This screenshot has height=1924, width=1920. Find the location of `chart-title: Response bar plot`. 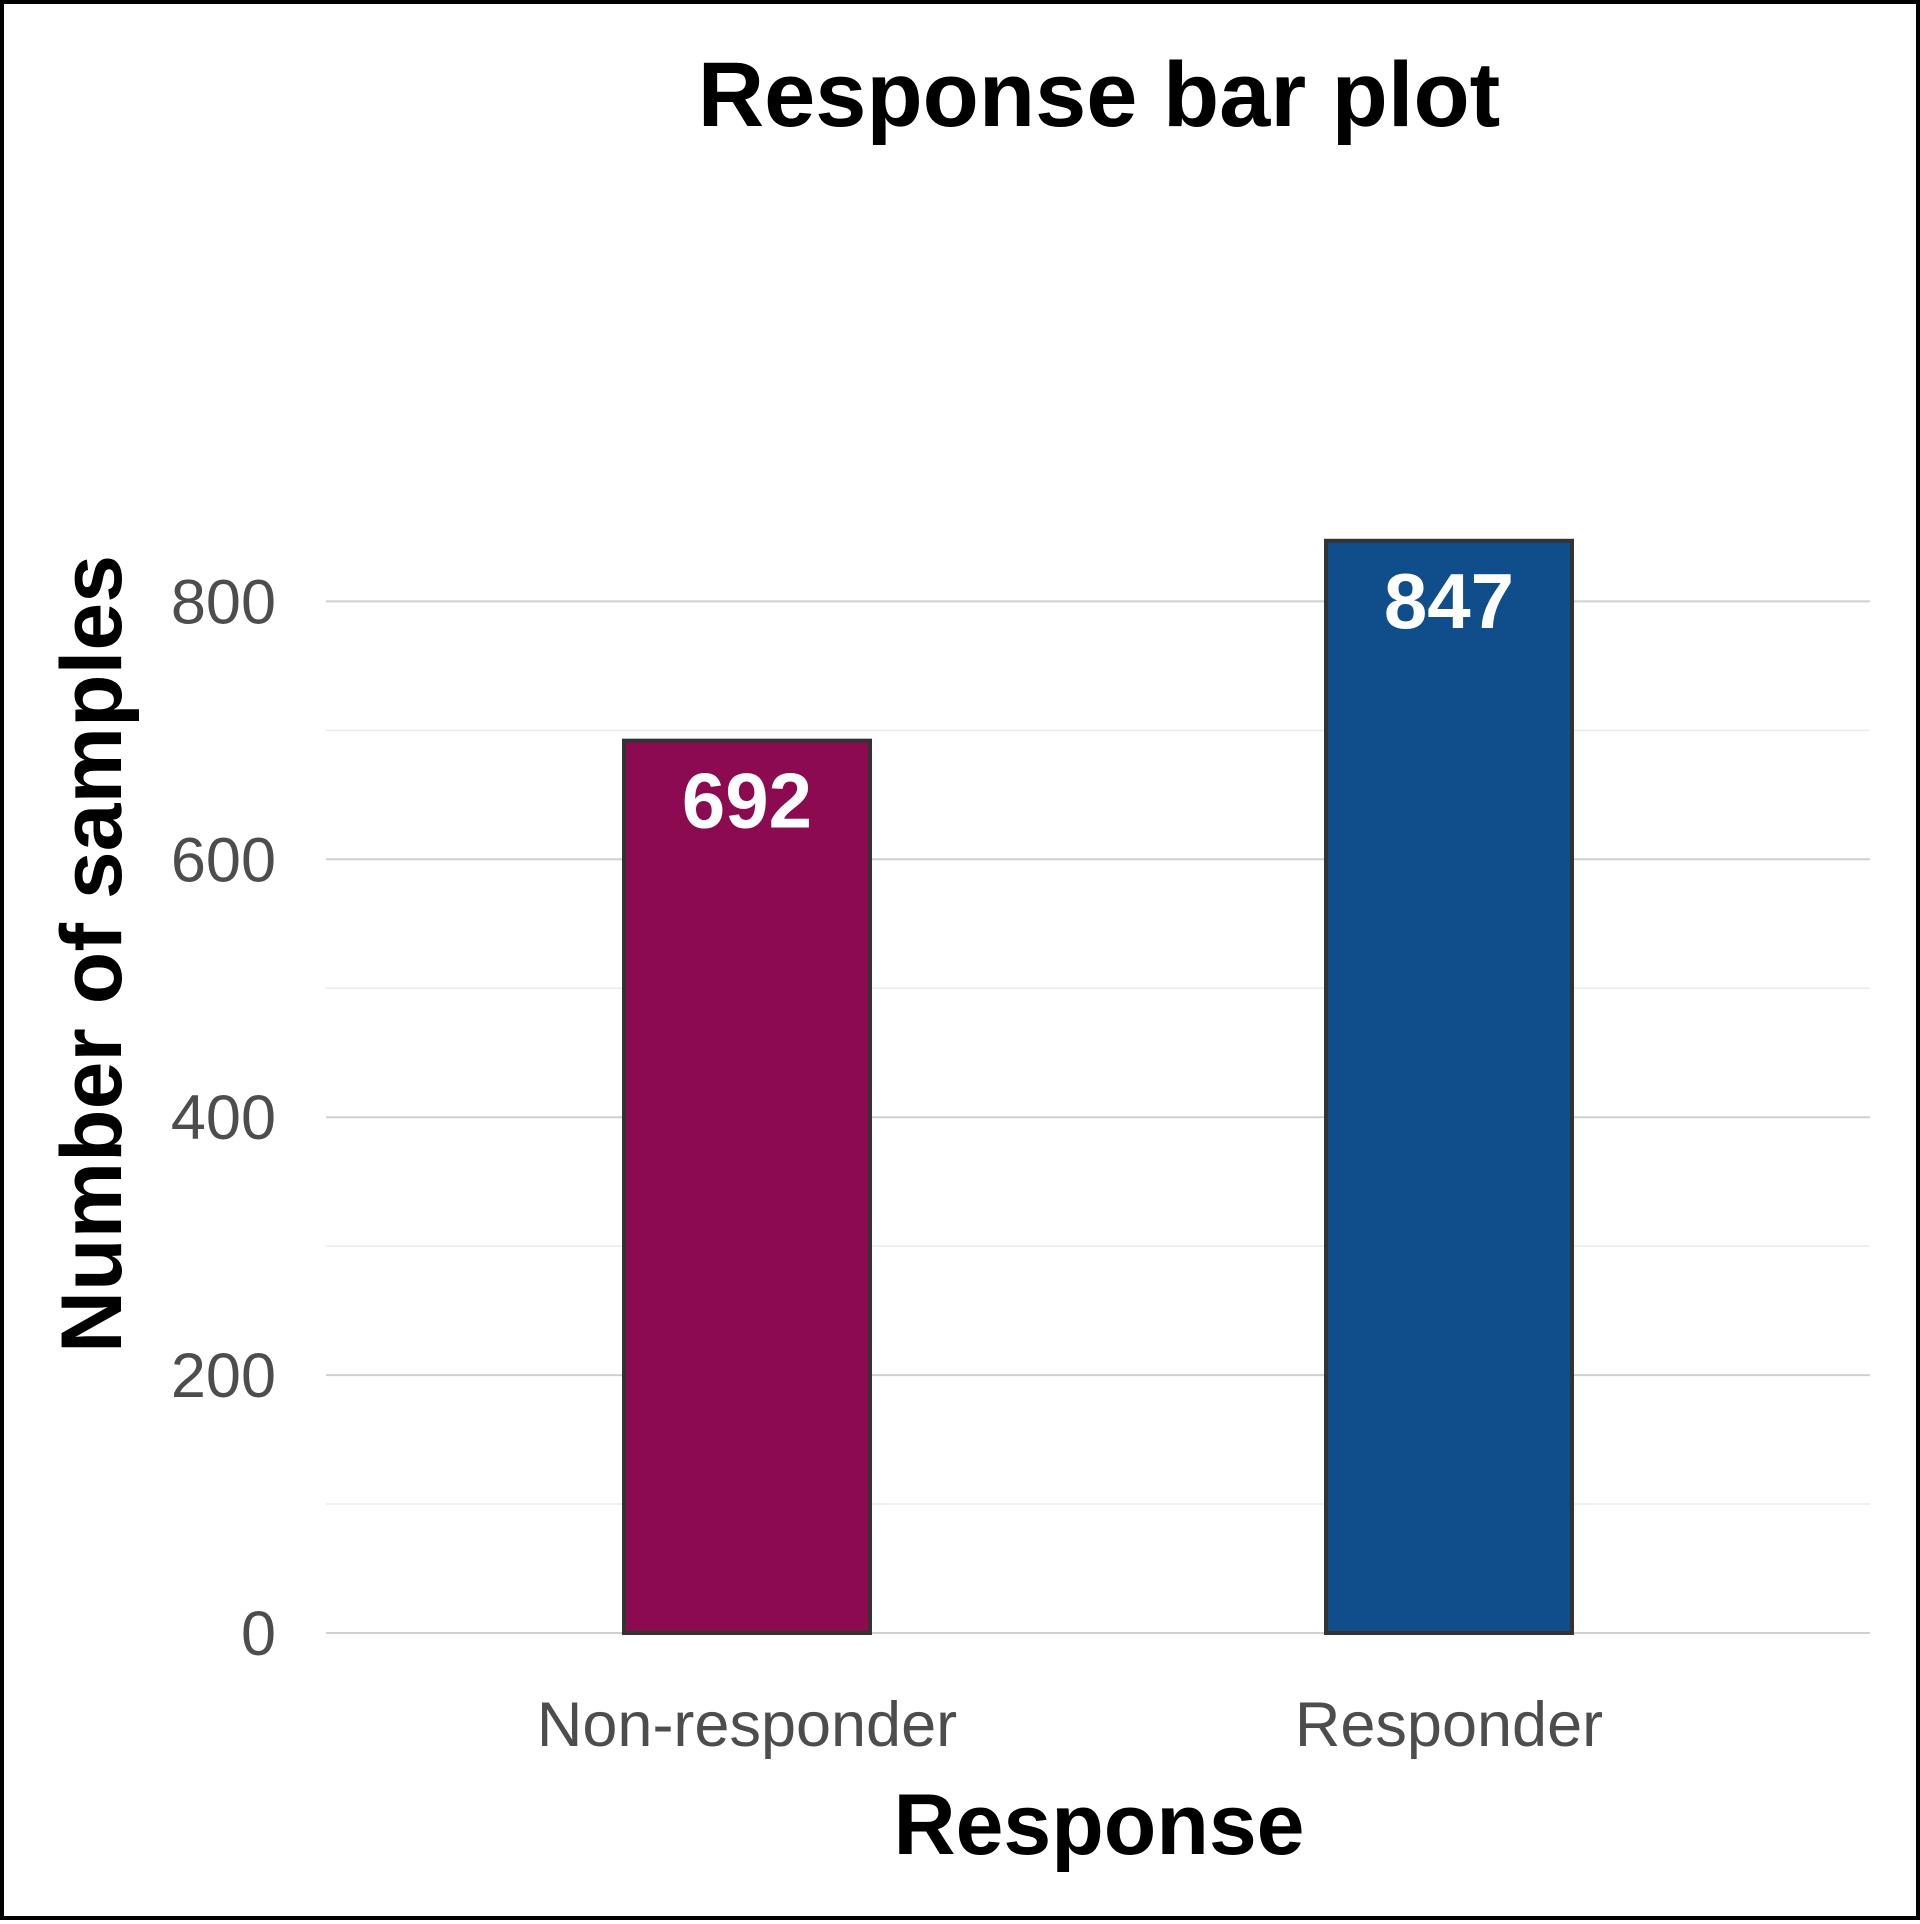

chart-title: Response bar plot is located at coordinates (1099, 95).